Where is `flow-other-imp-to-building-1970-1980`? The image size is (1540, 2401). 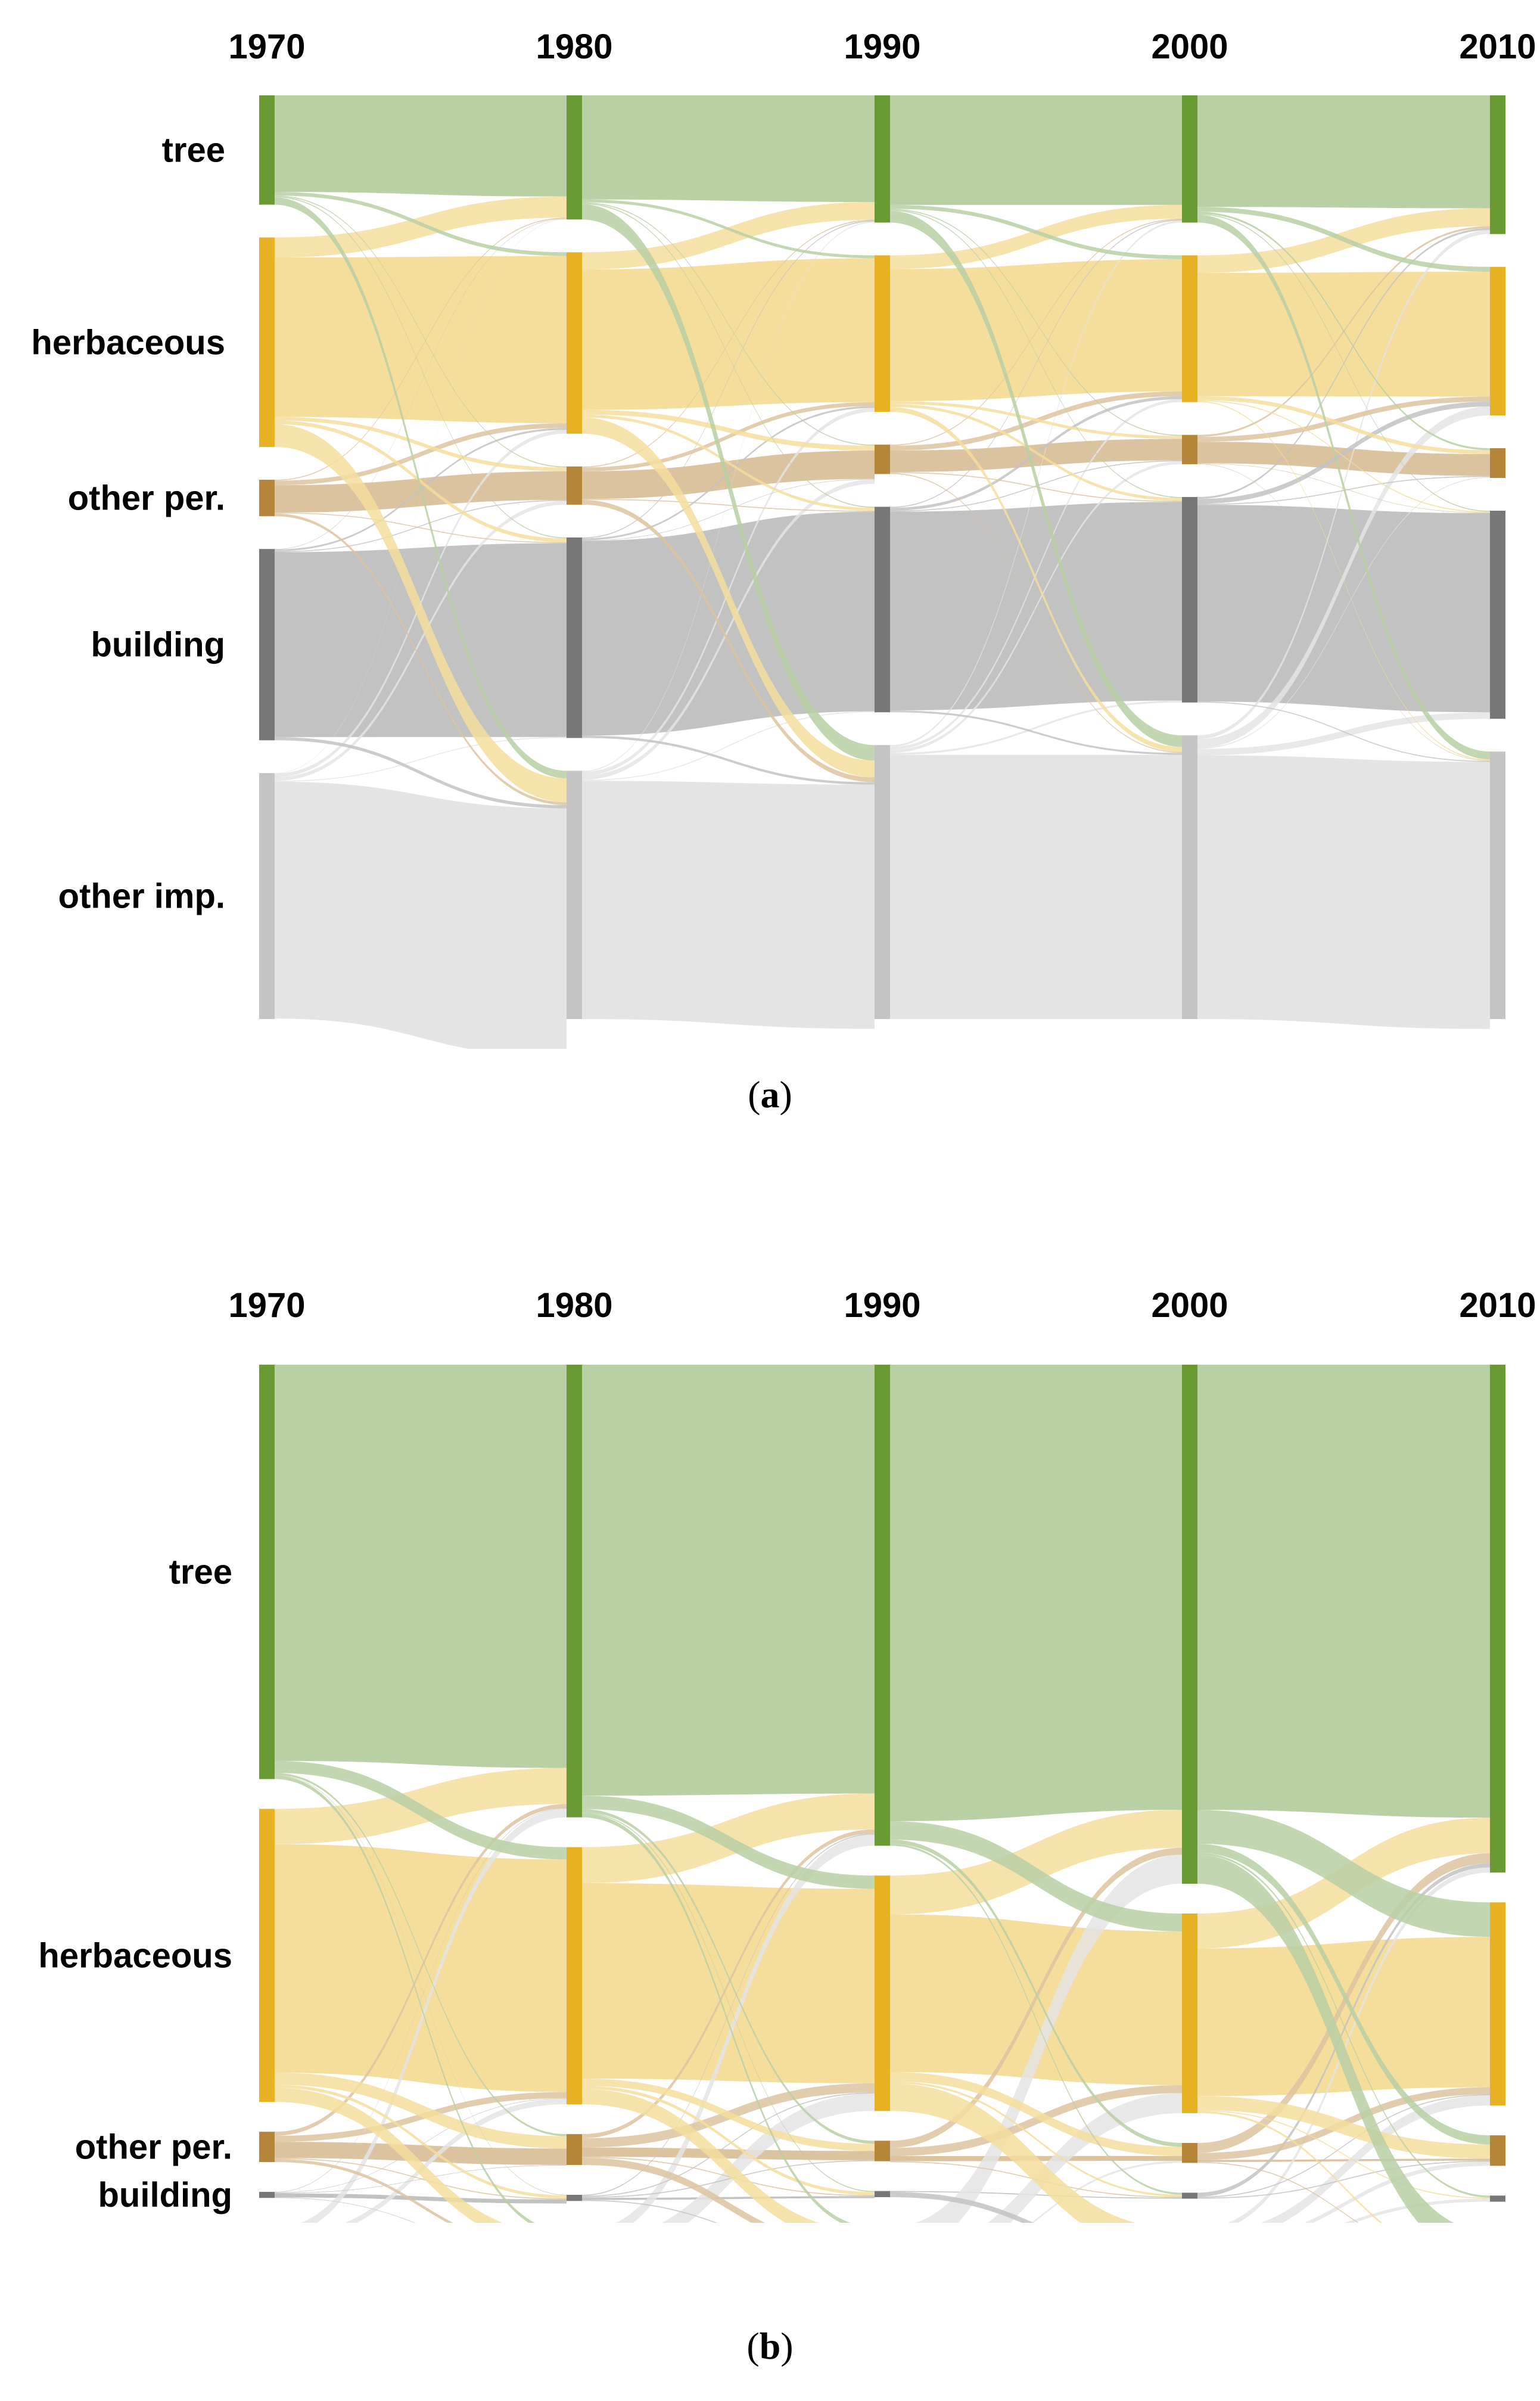 flow-other-imp-to-building-1970-1980 is located at coordinates (421, 759).